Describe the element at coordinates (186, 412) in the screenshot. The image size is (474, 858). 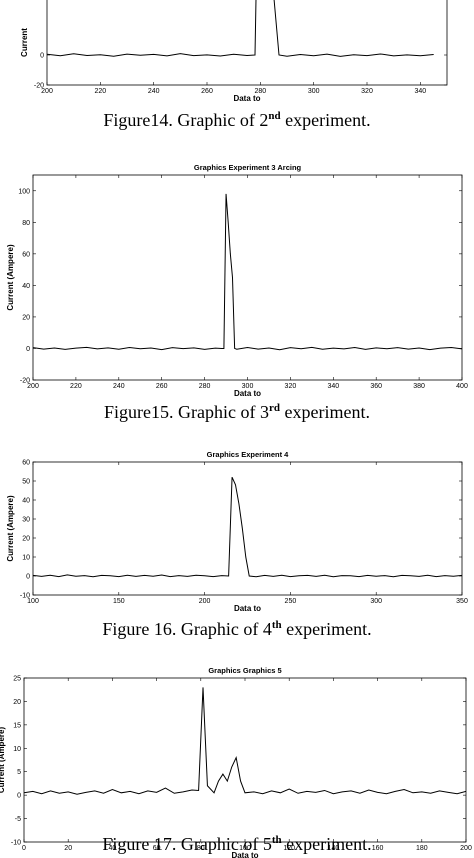
I see `caption-text: Figure15. Graphic of 3` at that location.